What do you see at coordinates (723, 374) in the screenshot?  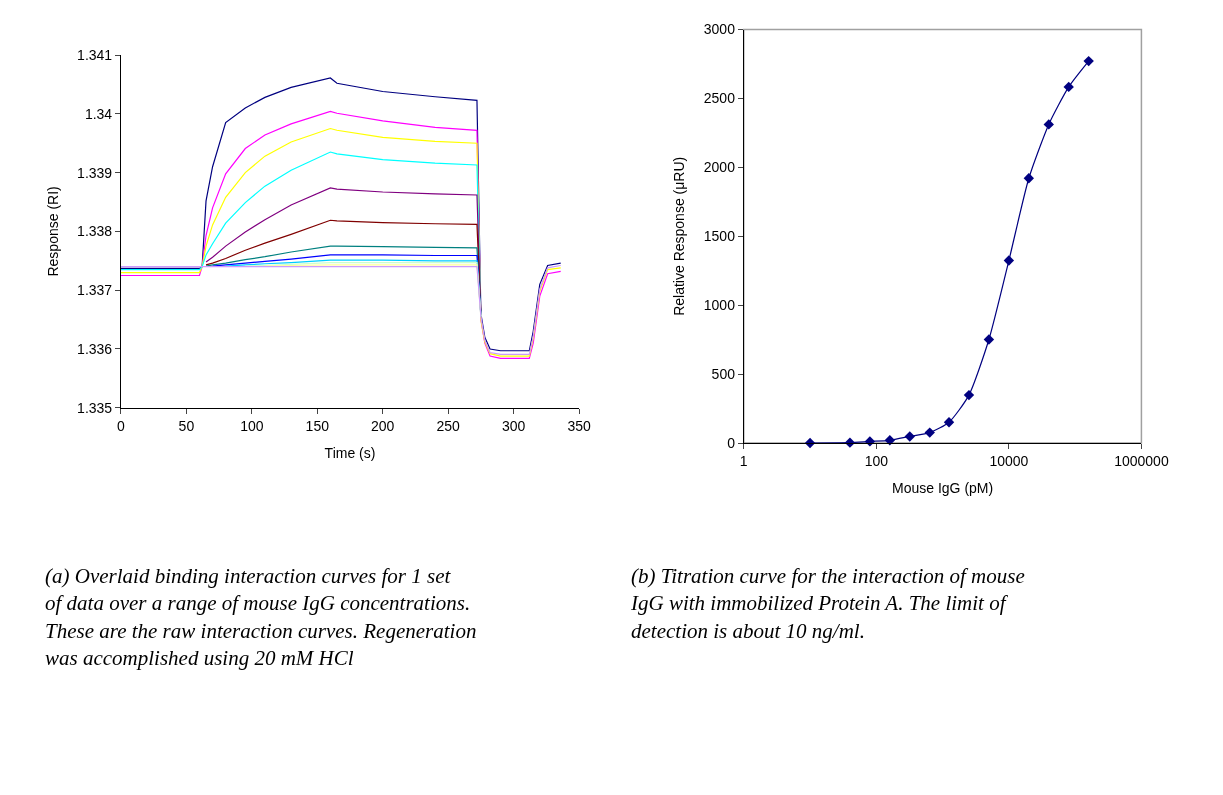 I see `y-tick-label: 500` at bounding box center [723, 374].